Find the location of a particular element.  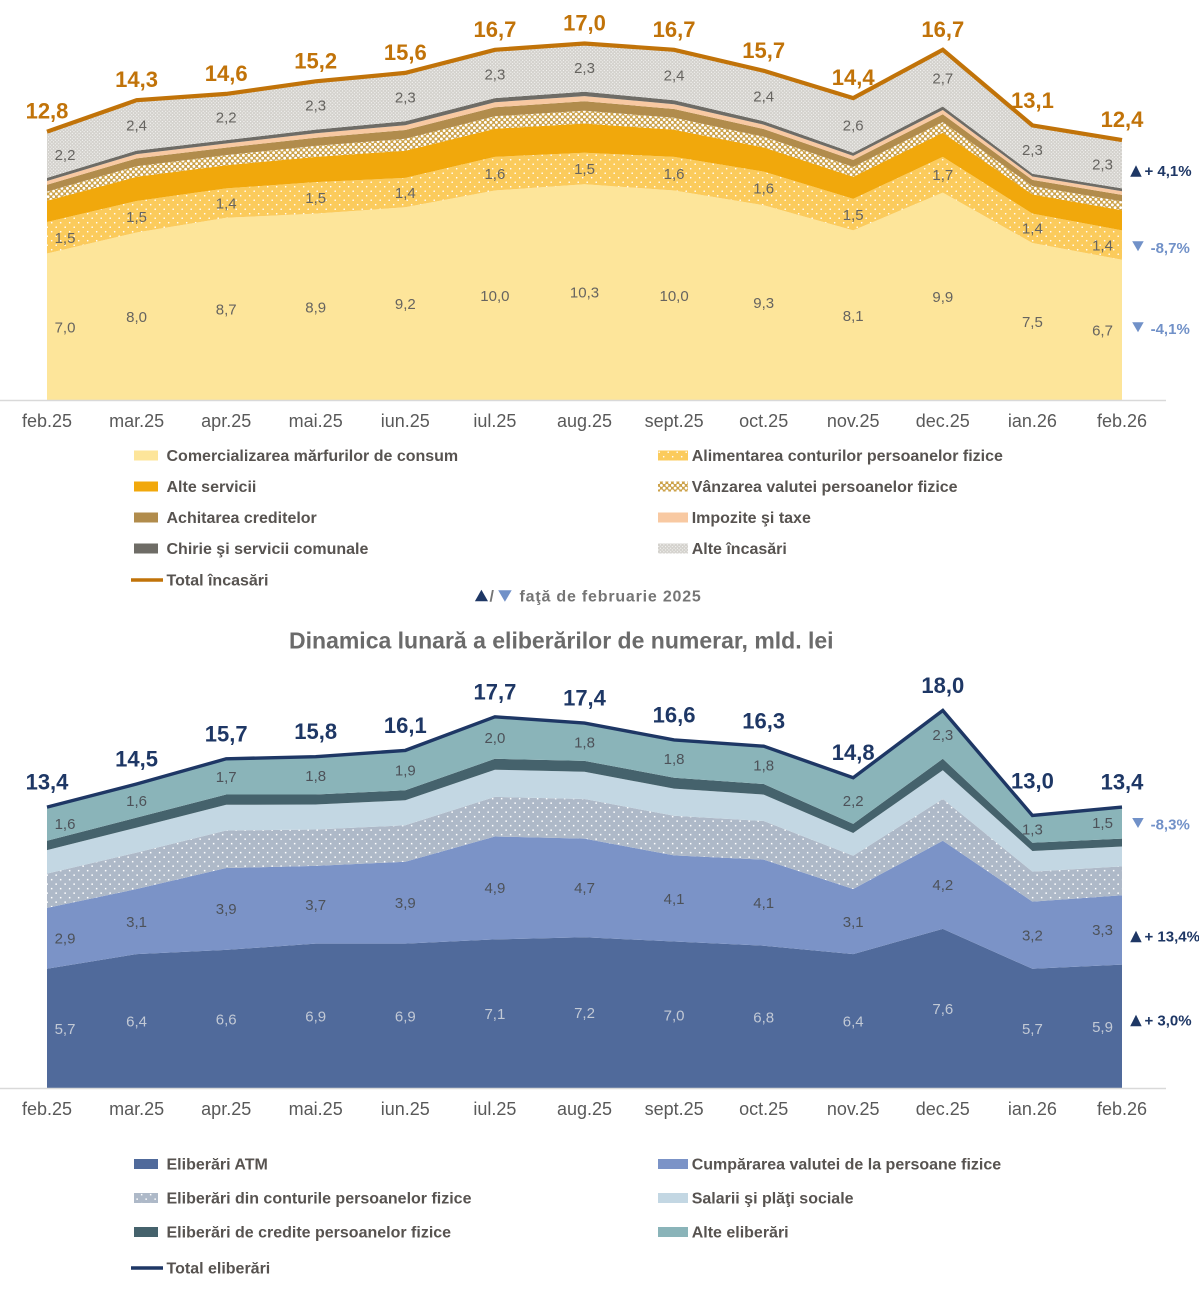

svg-text: 7,2 is located at coordinates (584, 1013).